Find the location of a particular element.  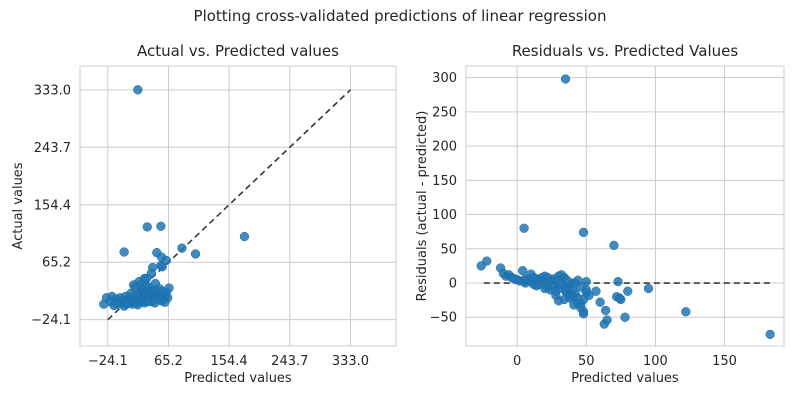

actual-vs-predicted-x-ticks: −24.1 65.2 154.4 243.7 333.0 is located at coordinates (228, 361).